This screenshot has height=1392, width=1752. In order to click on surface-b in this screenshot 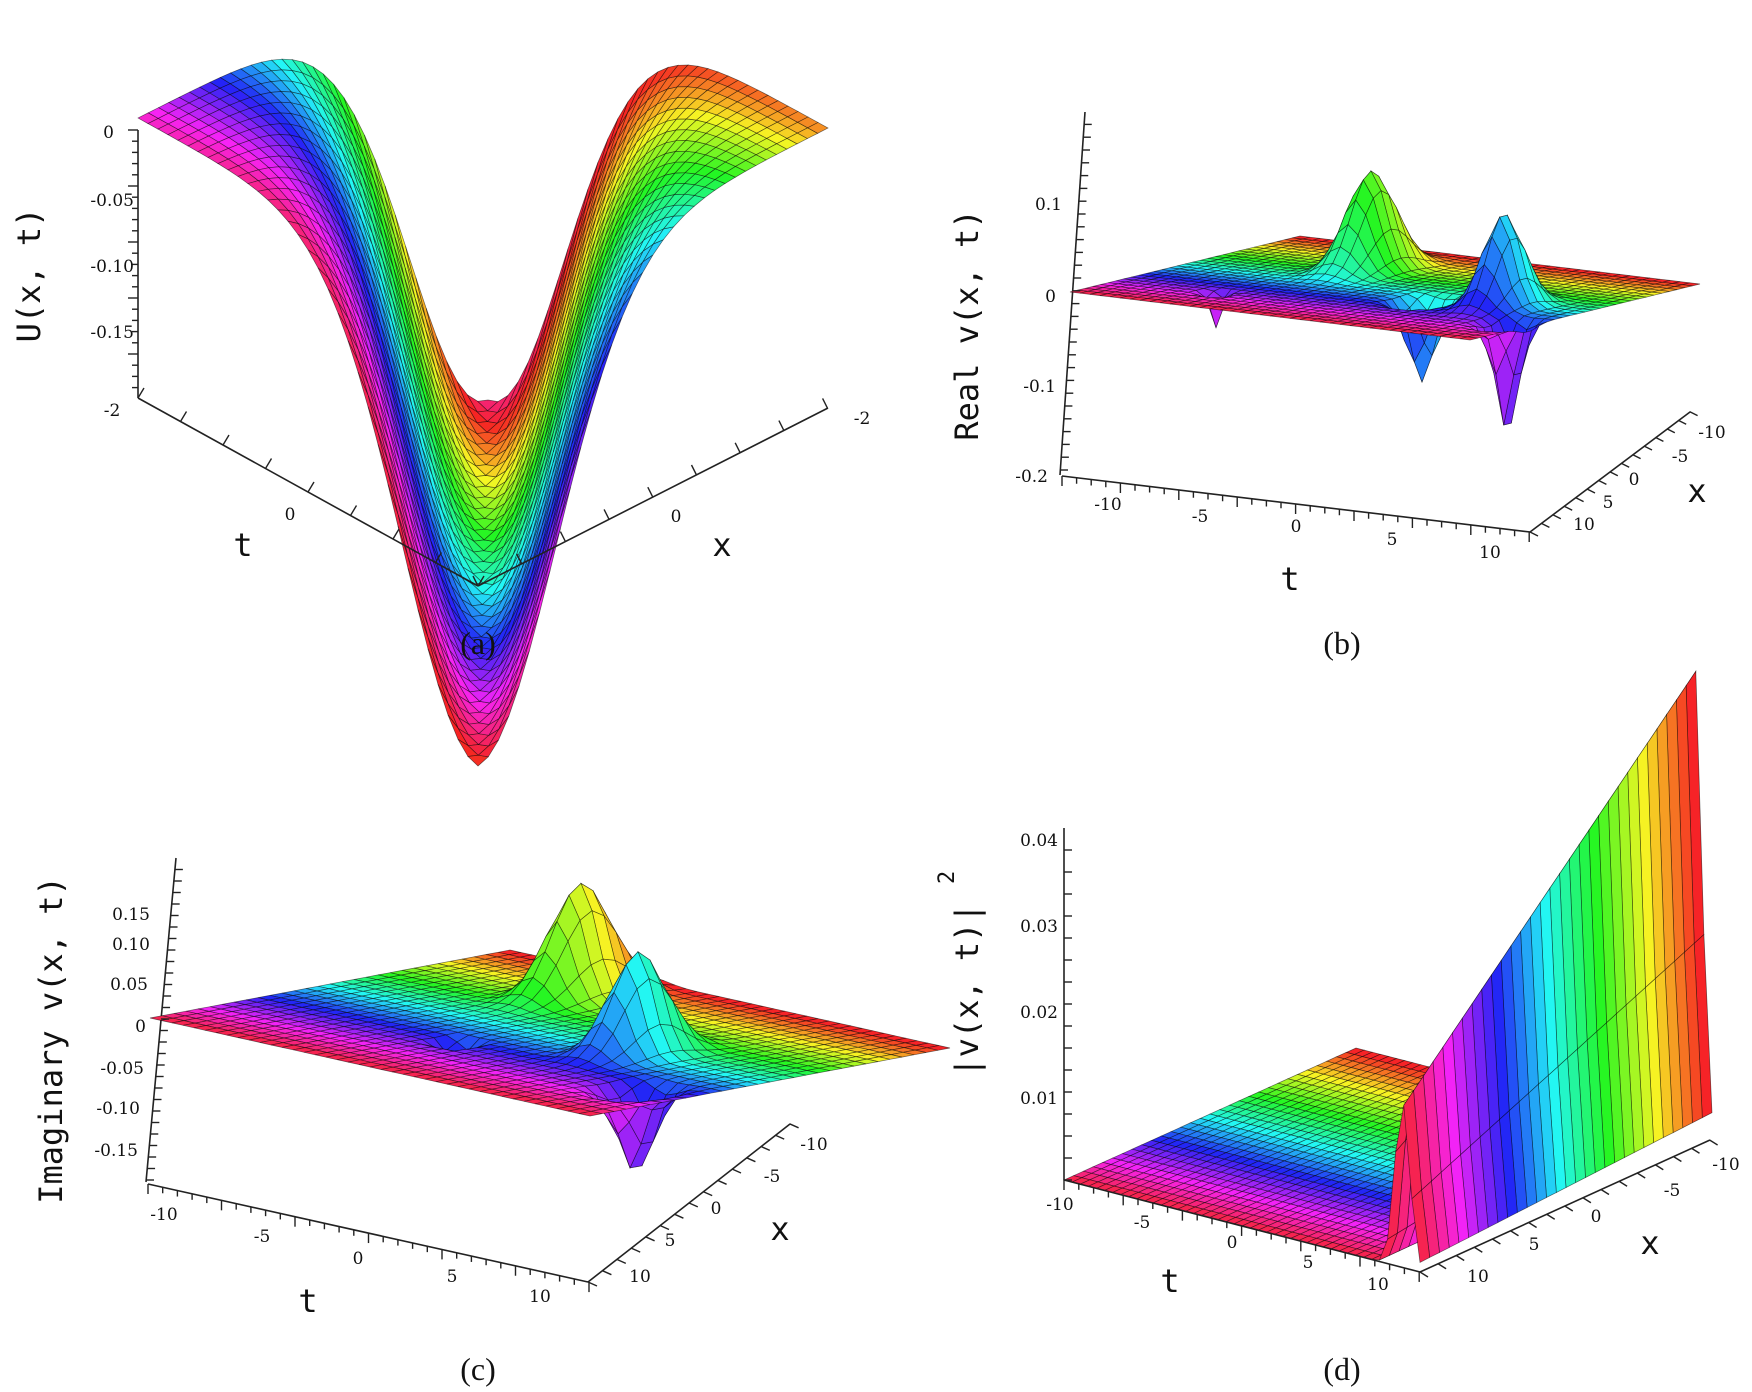, I will do `click(1385, 297)`.